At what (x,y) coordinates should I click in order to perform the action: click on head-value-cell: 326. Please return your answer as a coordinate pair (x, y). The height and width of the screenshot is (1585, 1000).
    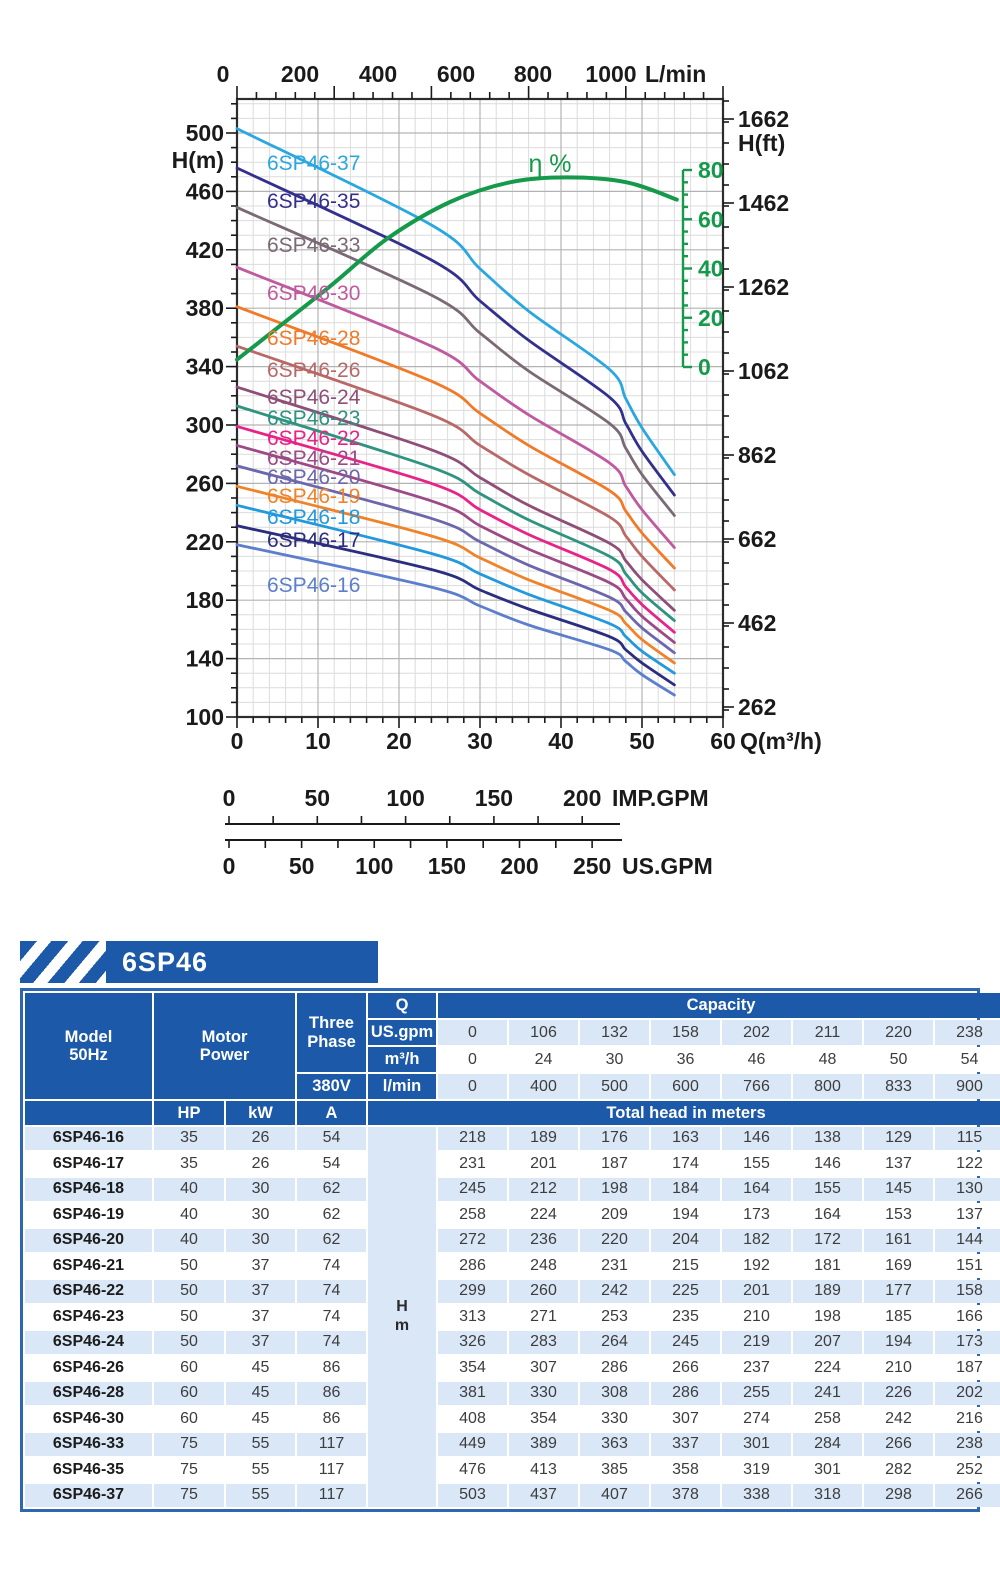
    Looking at the image, I should click on (472, 1342).